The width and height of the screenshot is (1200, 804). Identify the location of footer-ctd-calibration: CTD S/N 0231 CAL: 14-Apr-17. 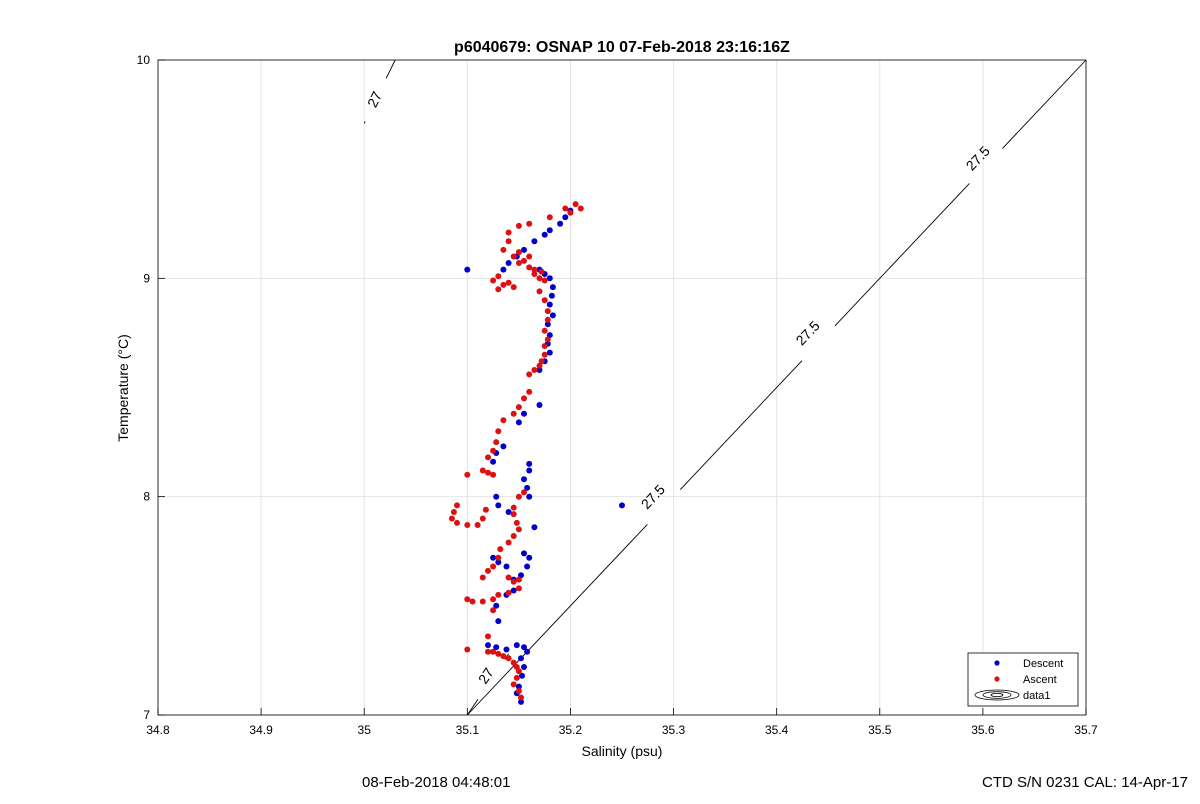
(1085, 782).